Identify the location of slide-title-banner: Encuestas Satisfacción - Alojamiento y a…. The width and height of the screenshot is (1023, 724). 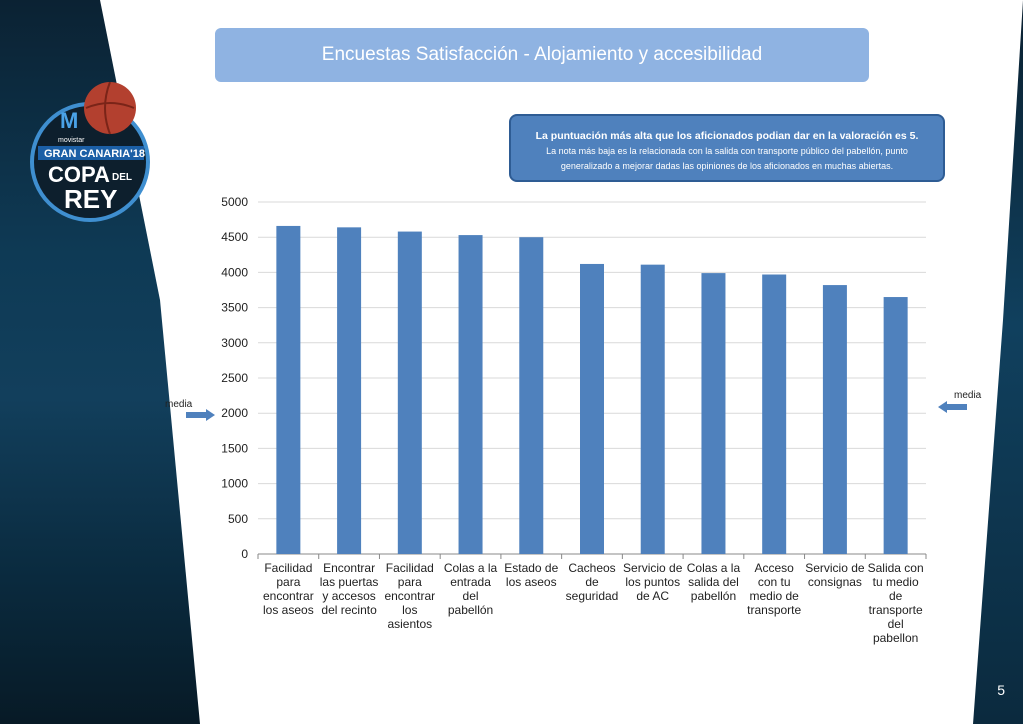
(542, 55).